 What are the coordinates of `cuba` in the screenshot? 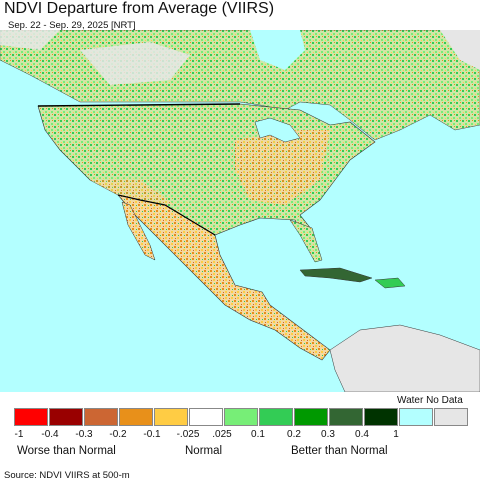 It's located at (336, 275).